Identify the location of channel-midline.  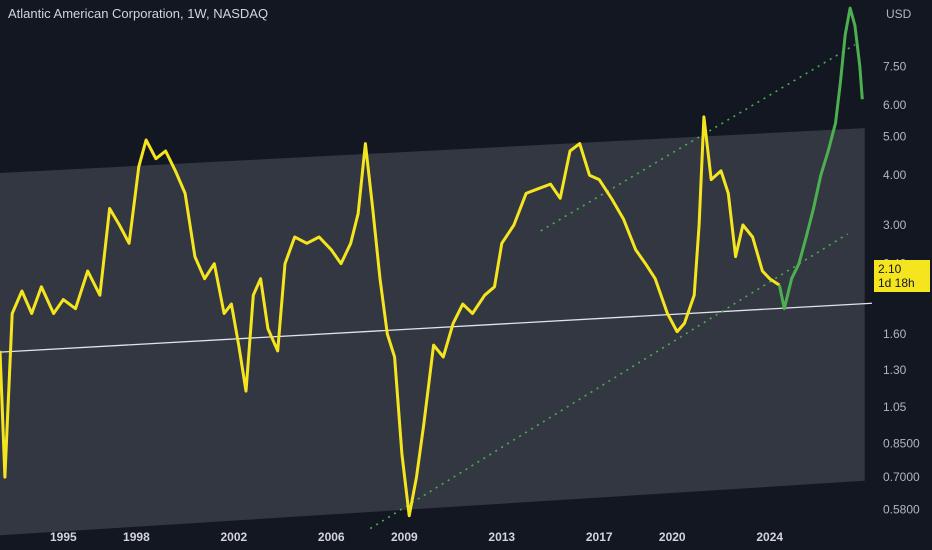
(436, 327).